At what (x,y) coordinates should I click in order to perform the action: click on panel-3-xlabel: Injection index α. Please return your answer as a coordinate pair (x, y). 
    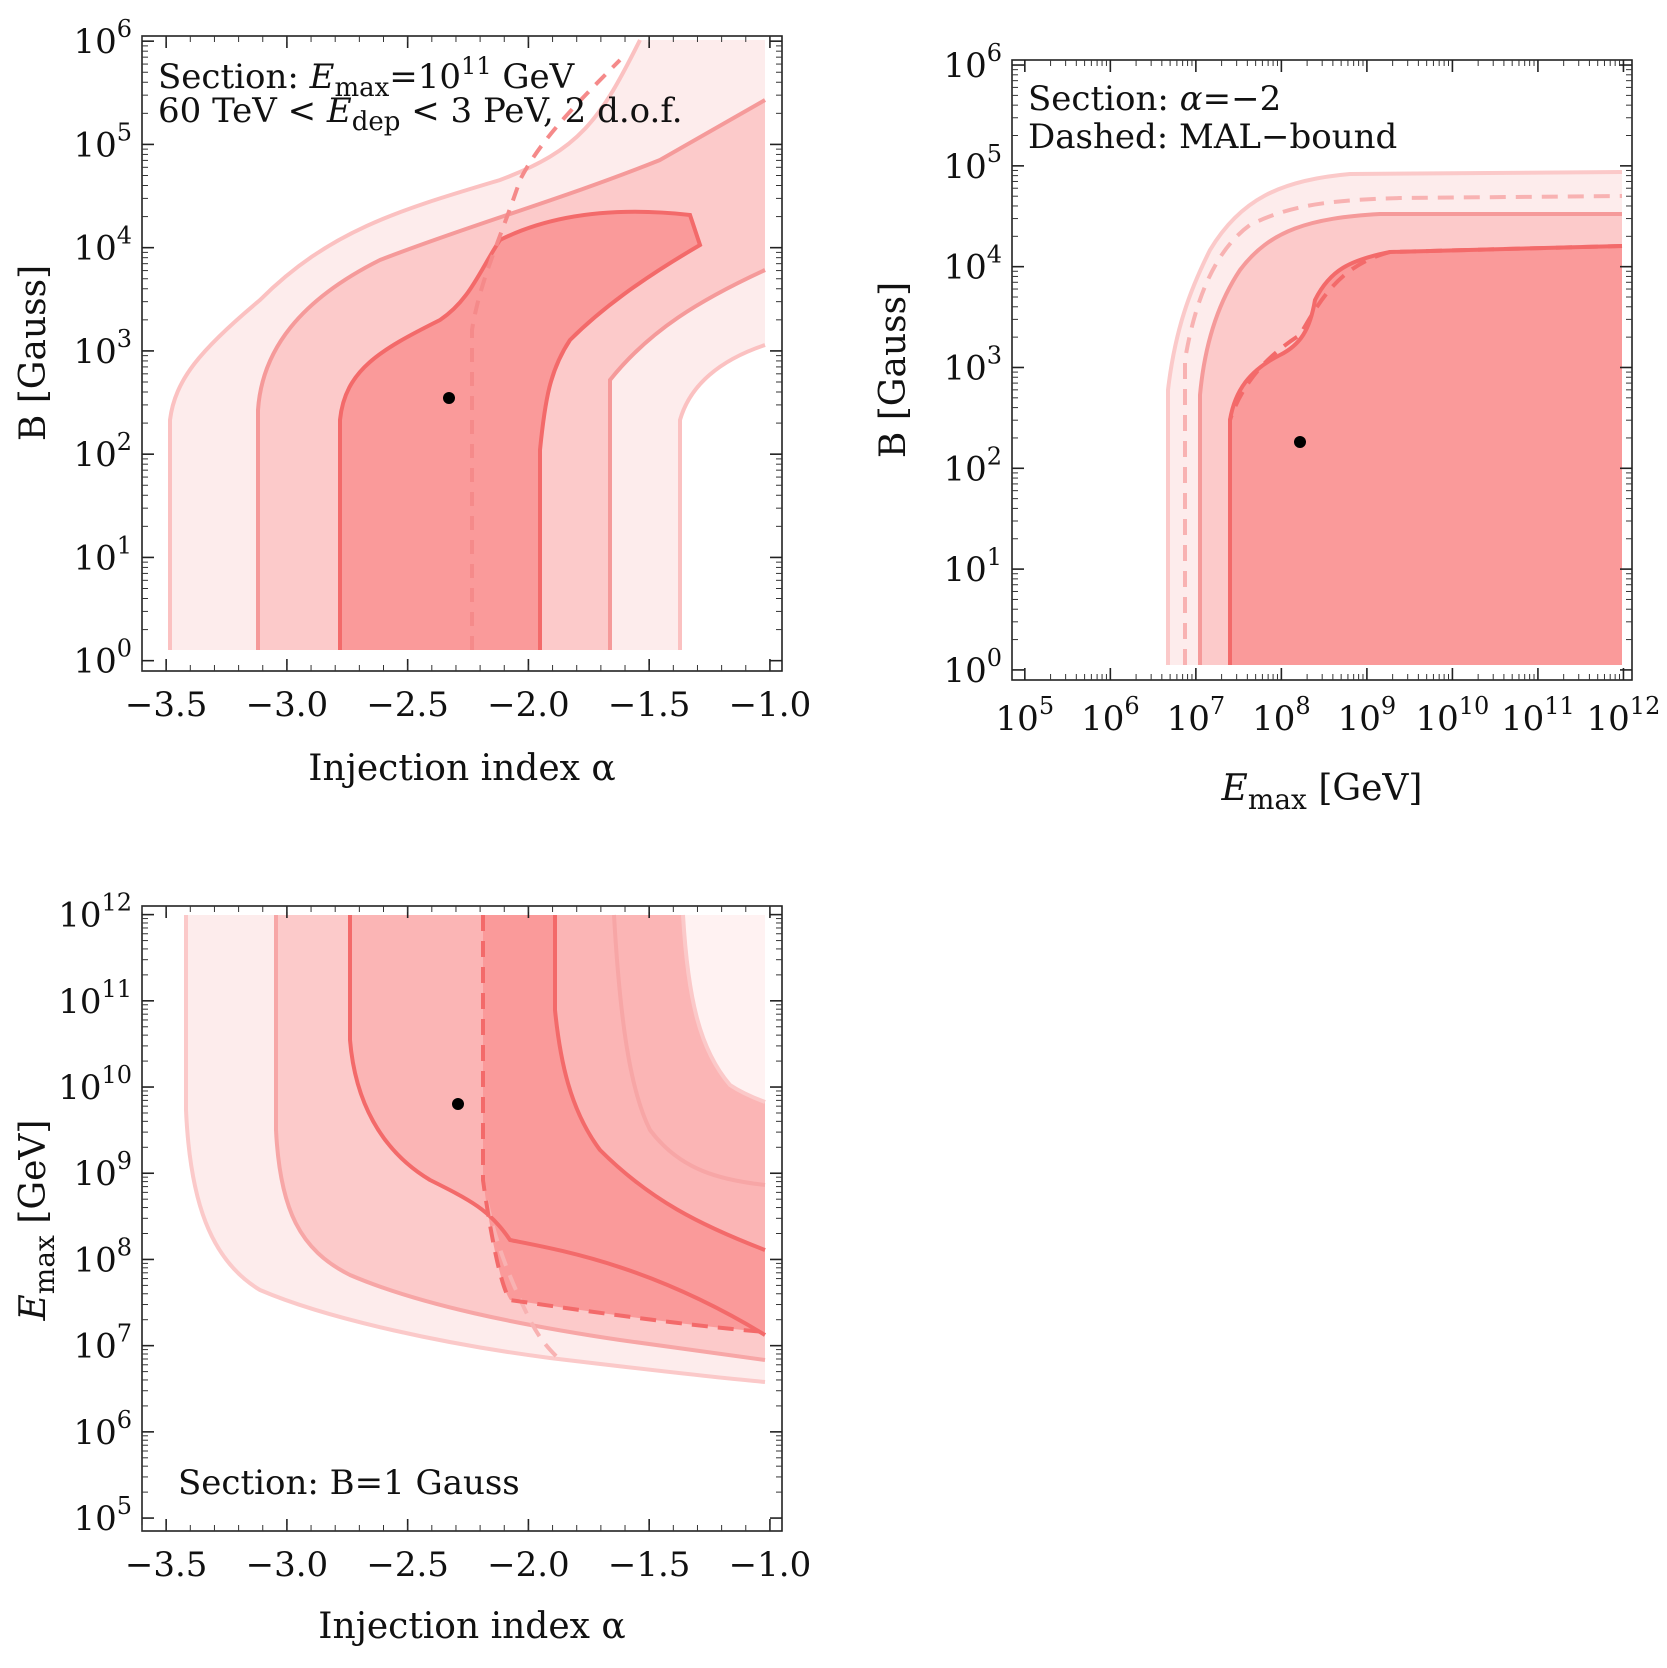
    Looking at the image, I should click on (471, 1626).